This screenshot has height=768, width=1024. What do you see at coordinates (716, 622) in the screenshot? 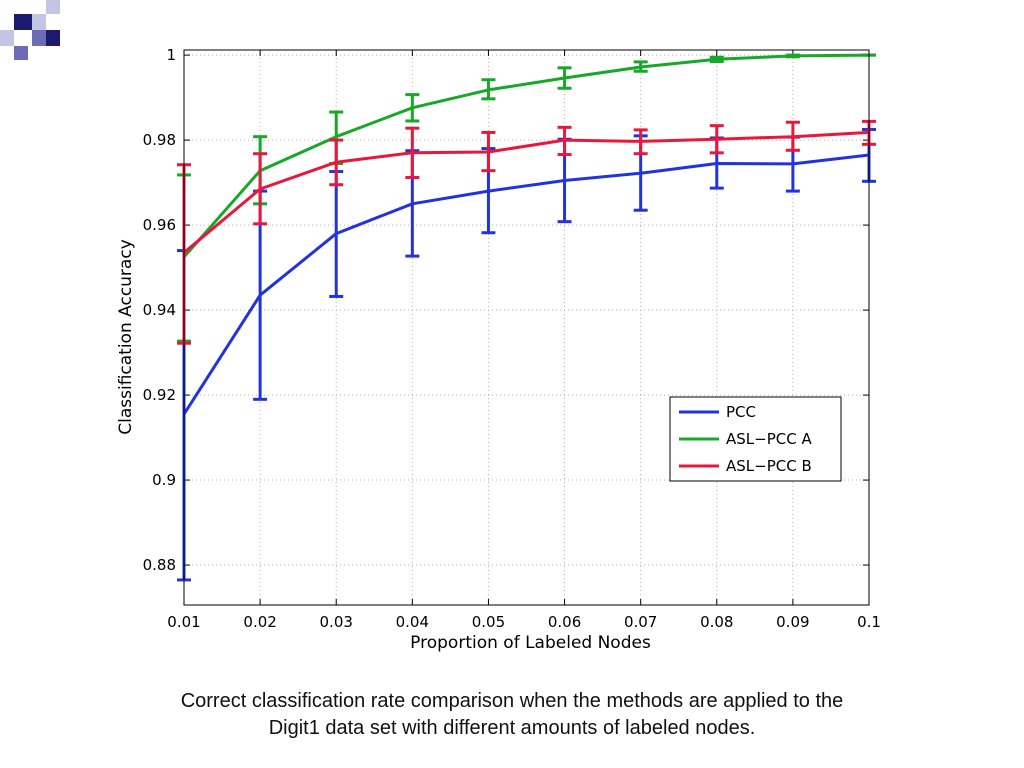
I see `x-tick-label: 0.08` at bounding box center [716, 622].